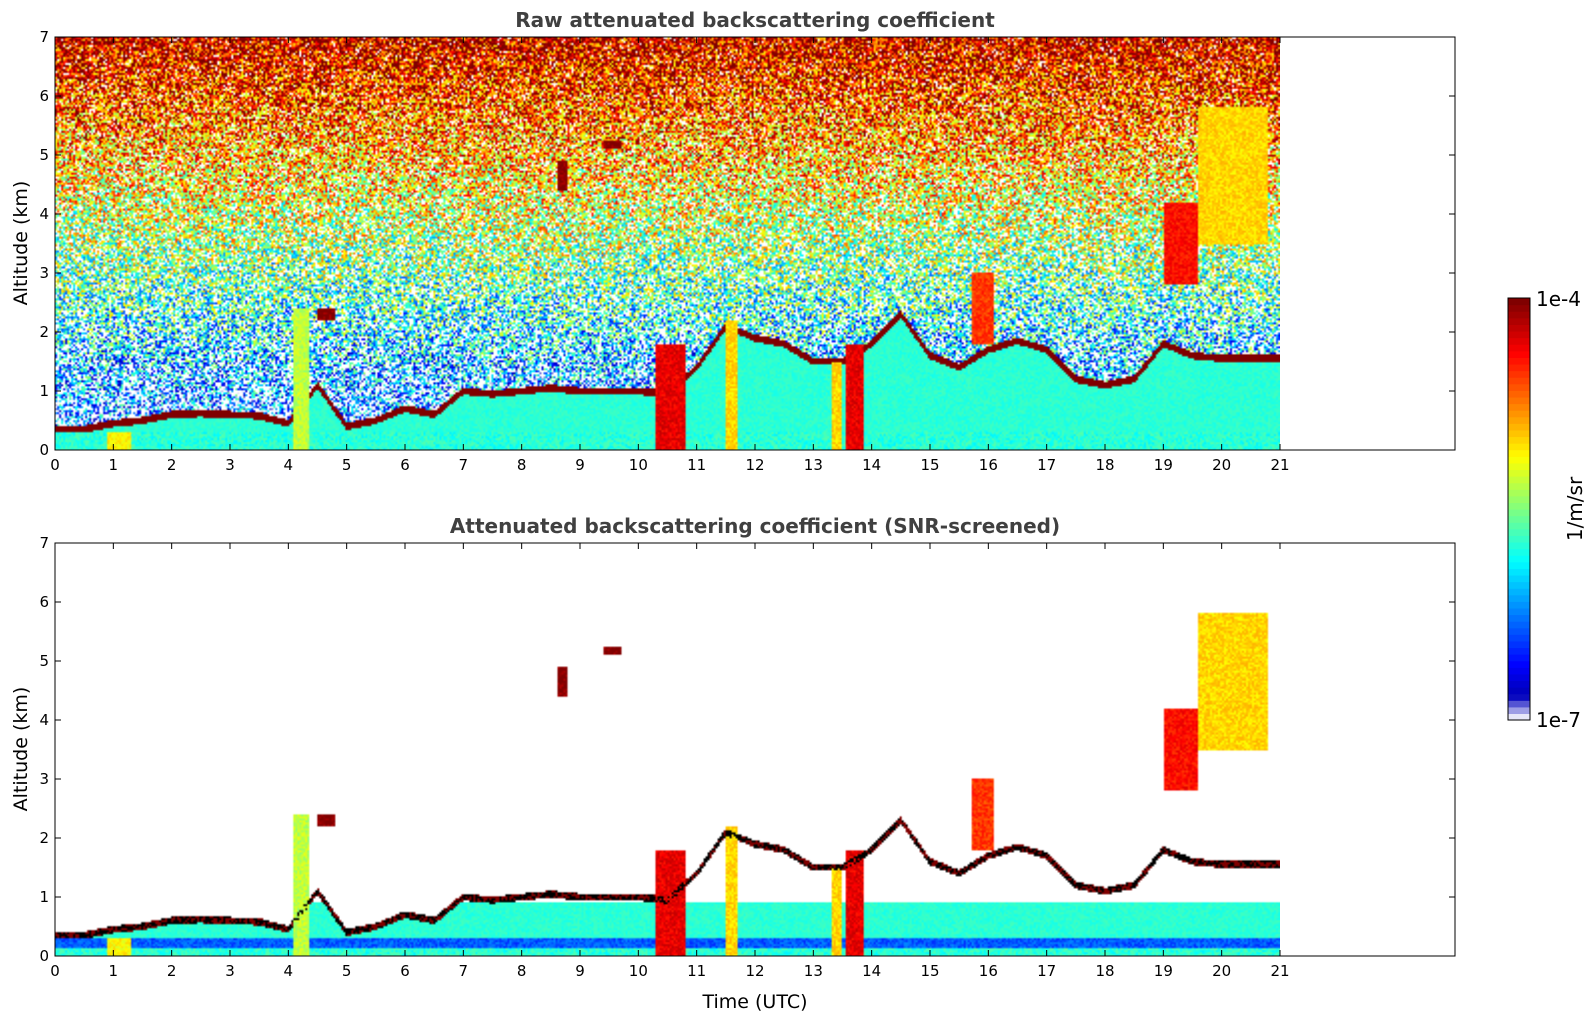 This screenshot has width=1595, height=1024. I want to click on x-axis-label: Time (UTC), so click(754, 1002).